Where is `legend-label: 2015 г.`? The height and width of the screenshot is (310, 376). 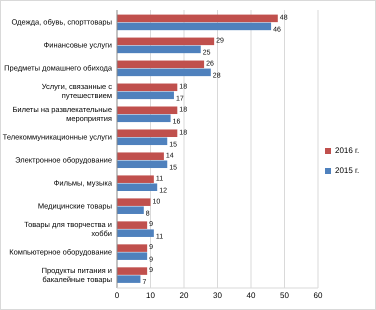
legend-label: 2015 г. is located at coordinates (347, 171).